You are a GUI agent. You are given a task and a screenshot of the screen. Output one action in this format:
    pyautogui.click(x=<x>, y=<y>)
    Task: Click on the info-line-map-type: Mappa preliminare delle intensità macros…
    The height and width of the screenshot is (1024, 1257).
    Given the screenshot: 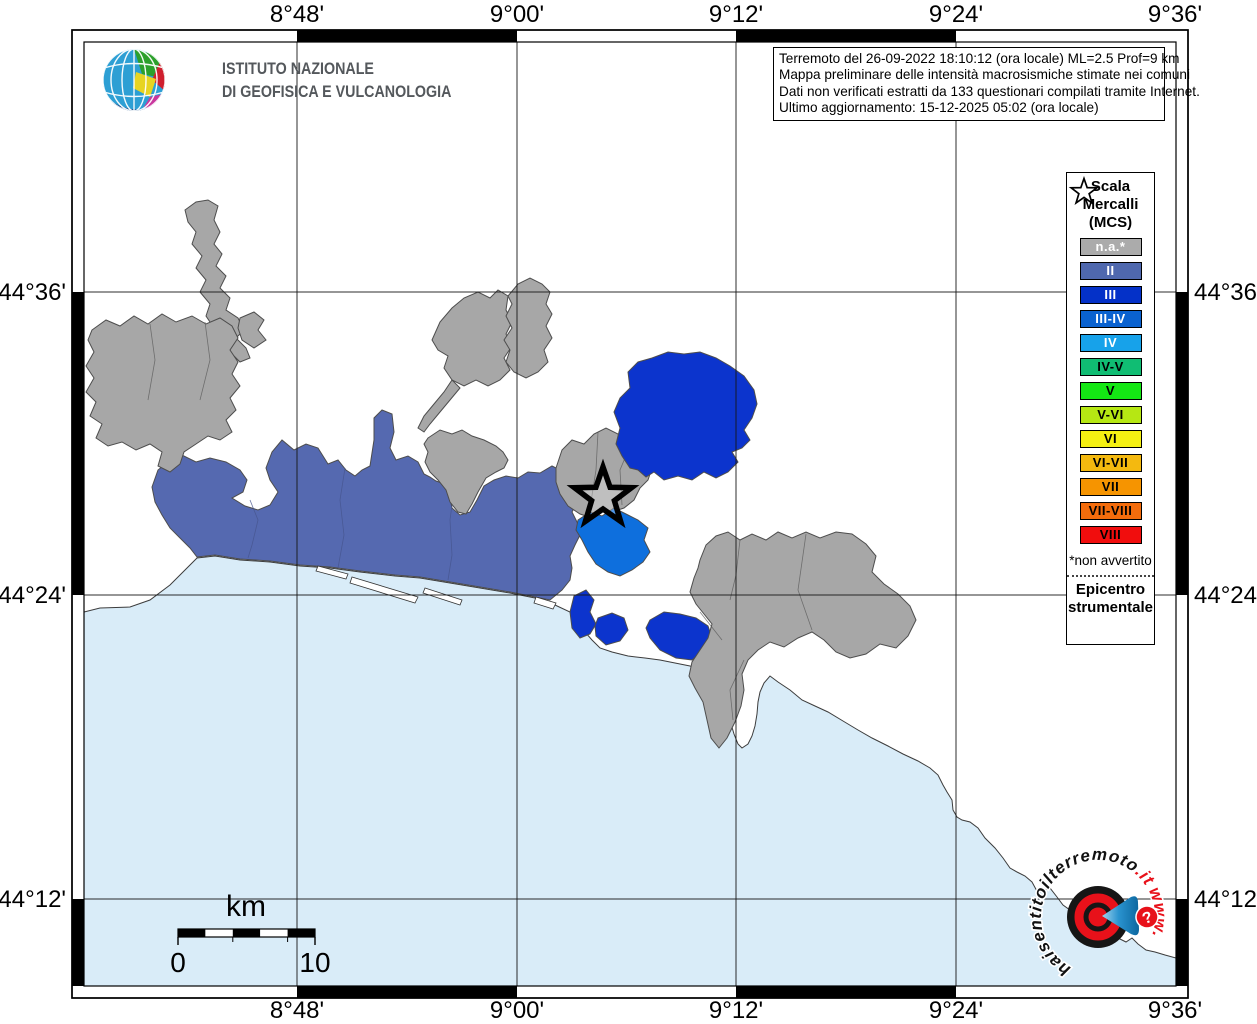 What is the action you would take?
    pyautogui.click(x=985, y=75)
    